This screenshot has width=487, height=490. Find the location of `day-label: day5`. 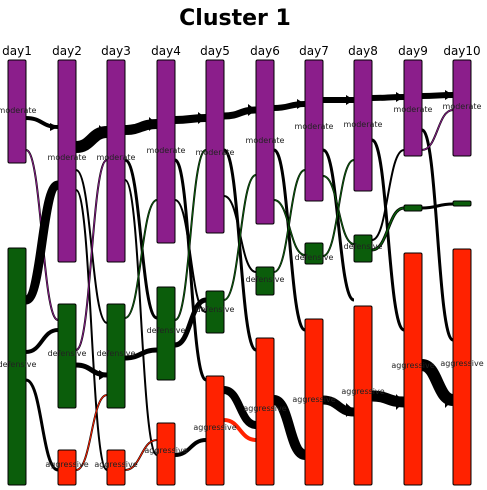

day-label: day5 is located at coordinates (215, 51).